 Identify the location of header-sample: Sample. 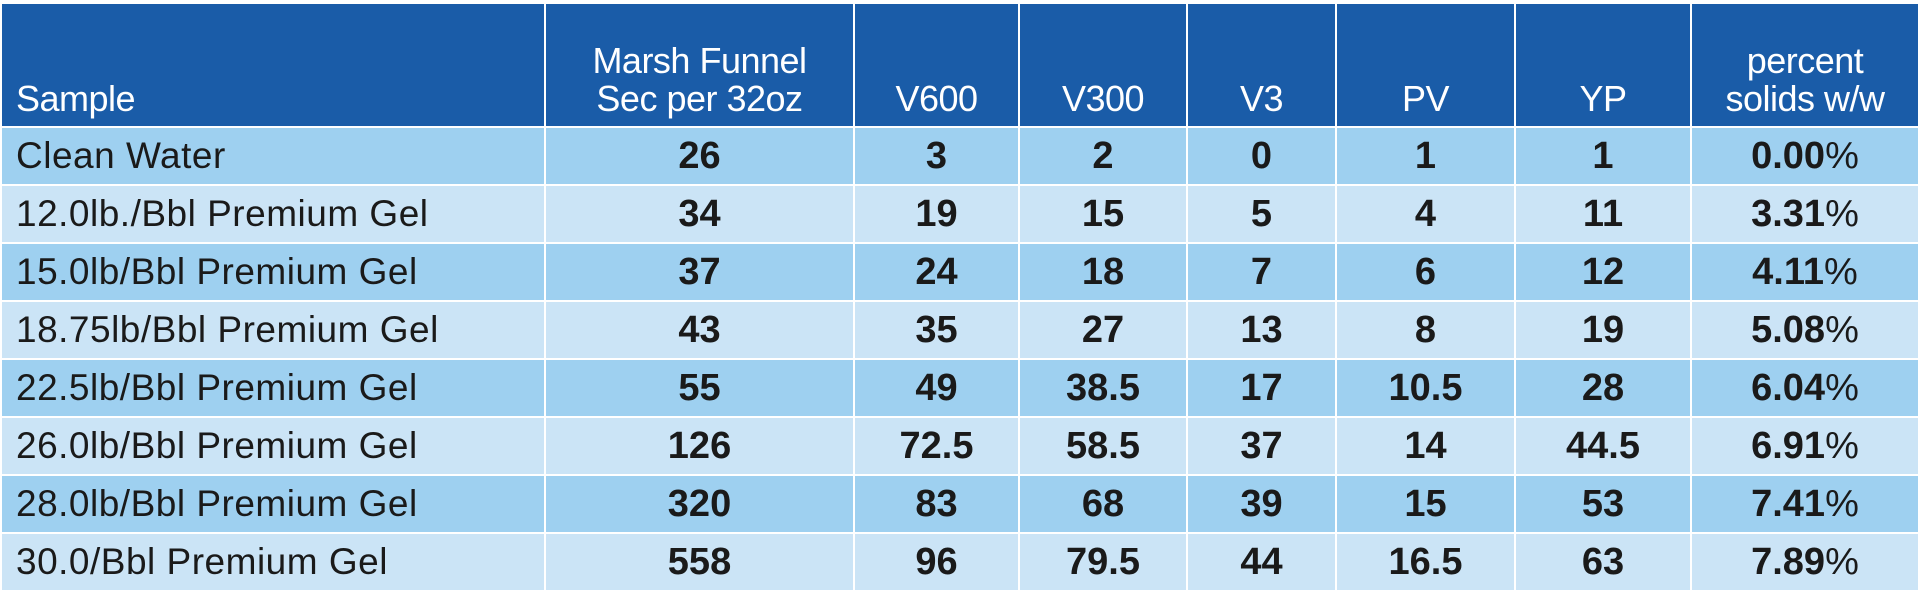
(274, 65).